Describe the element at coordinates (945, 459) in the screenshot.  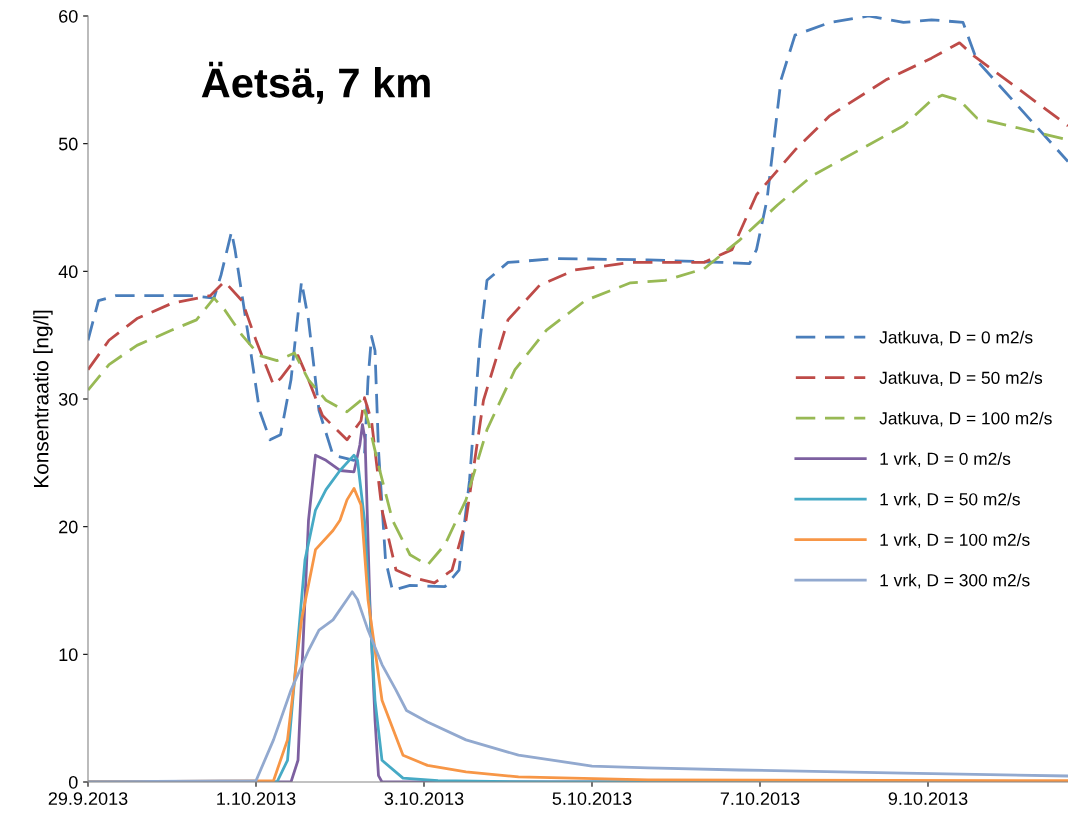
I see `legend-label: 1 vrk, D = 0 m2/s` at that location.